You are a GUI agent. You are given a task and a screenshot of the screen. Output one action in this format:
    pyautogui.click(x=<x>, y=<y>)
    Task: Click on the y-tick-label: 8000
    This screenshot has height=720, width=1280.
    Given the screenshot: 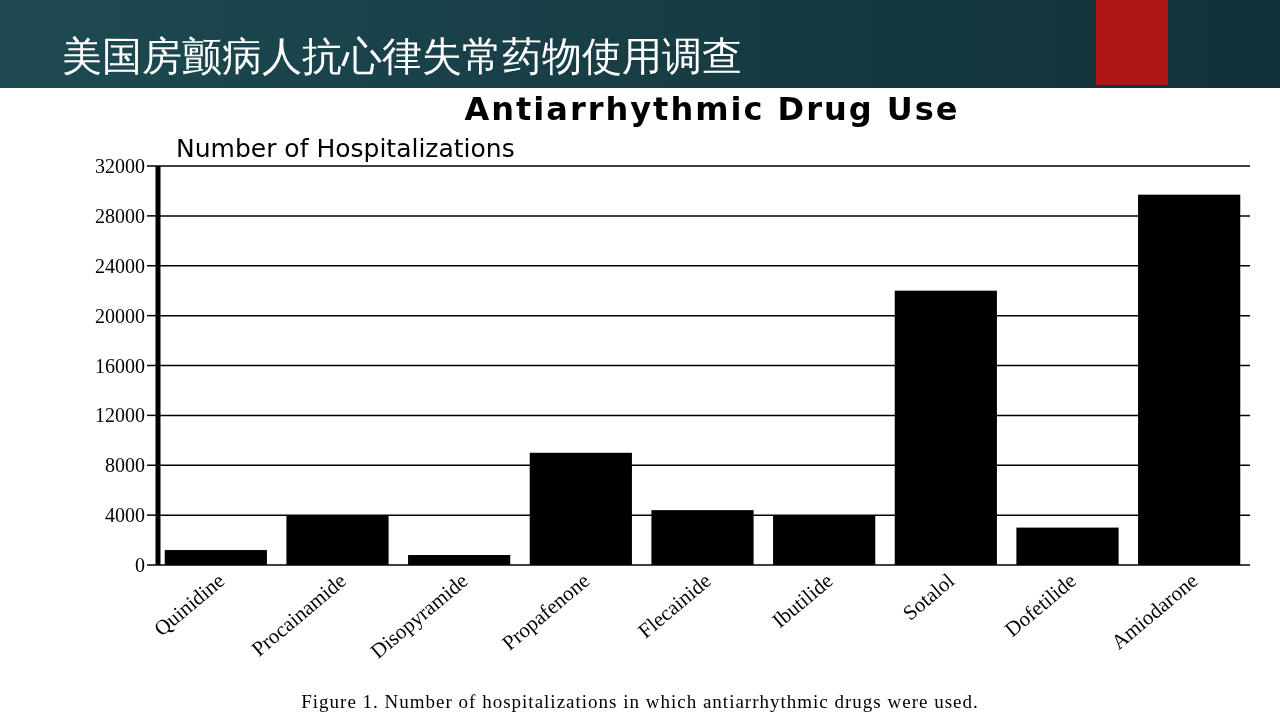 What is the action you would take?
    pyautogui.click(x=125, y=465)
    